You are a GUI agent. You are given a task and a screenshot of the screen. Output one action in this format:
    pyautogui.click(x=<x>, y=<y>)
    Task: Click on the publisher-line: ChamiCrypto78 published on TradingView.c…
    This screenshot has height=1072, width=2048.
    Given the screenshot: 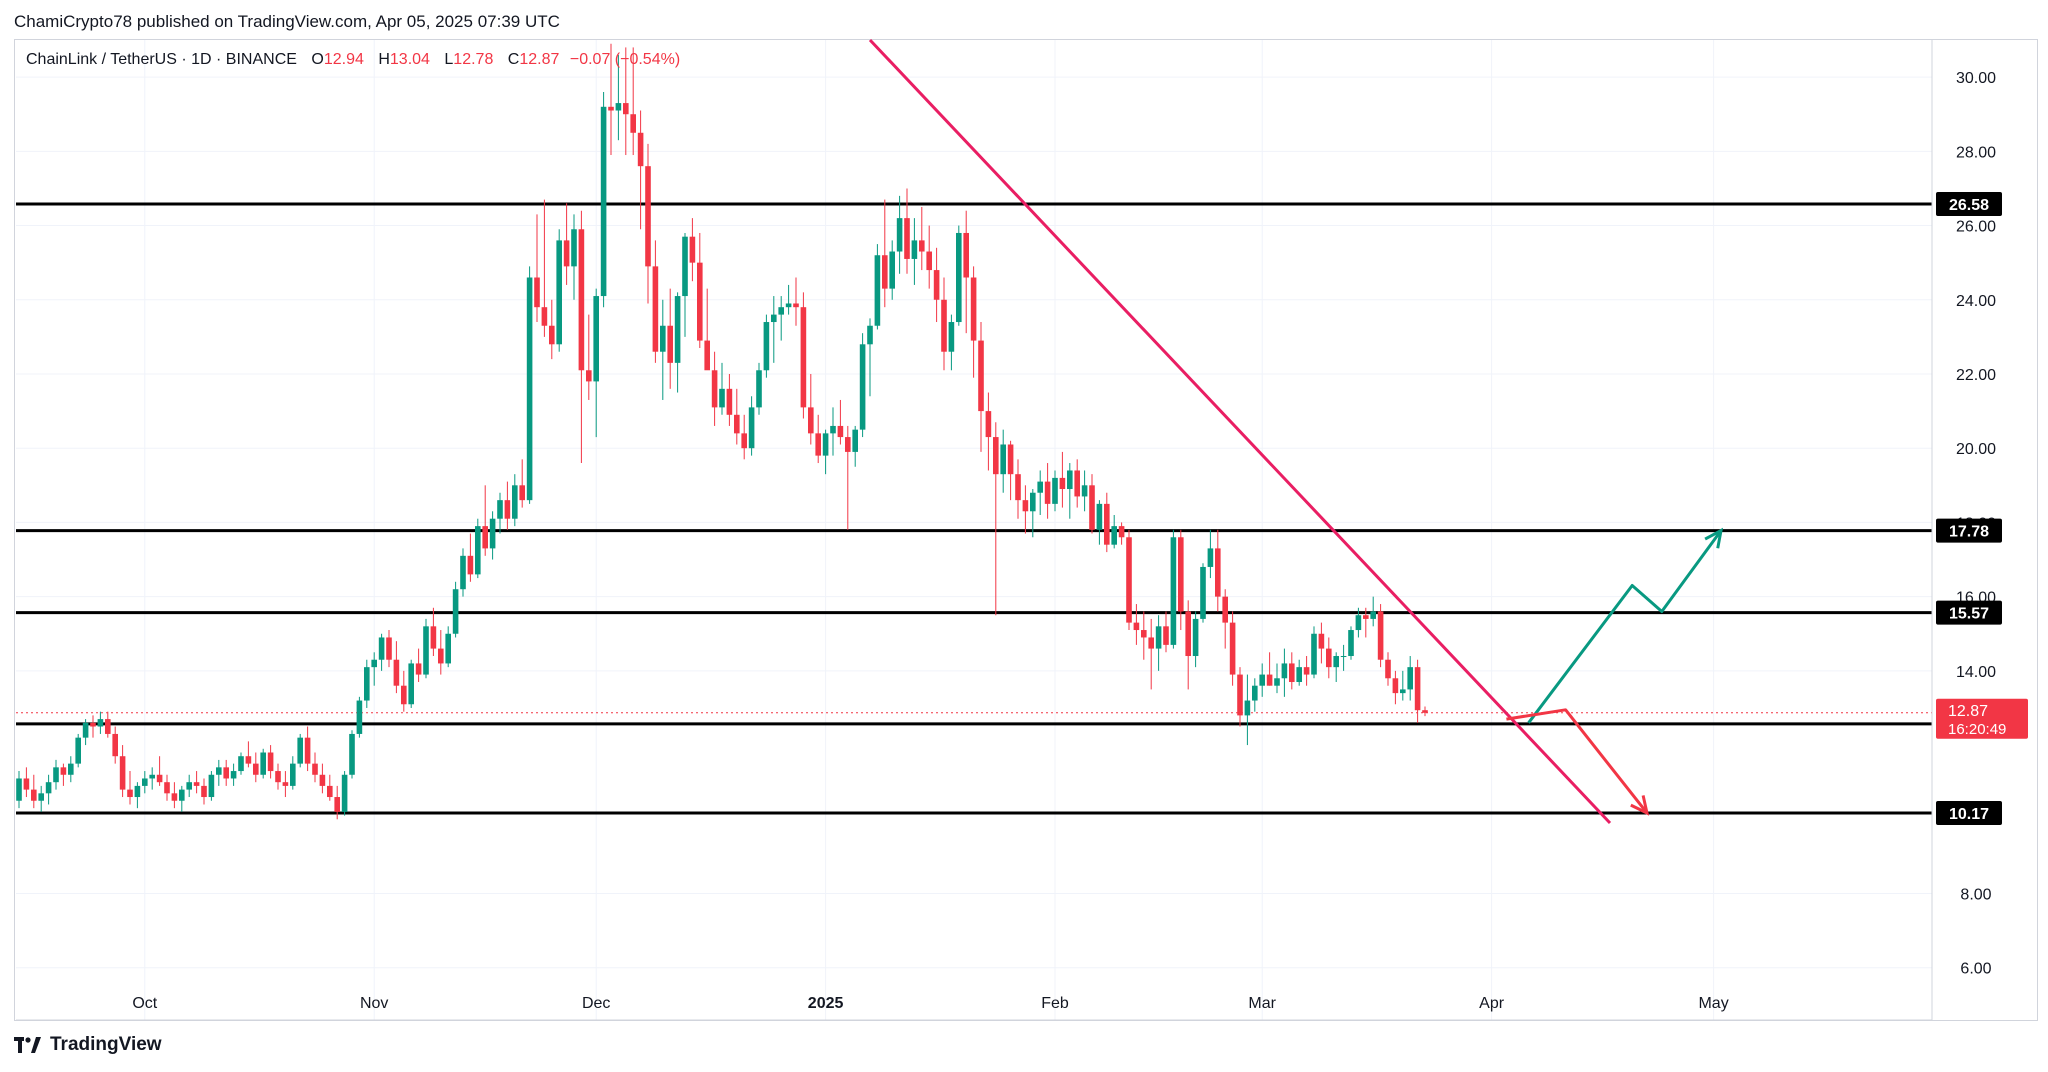 What is the action you would take?
    pyautogui.click(x=287, y=21)
    